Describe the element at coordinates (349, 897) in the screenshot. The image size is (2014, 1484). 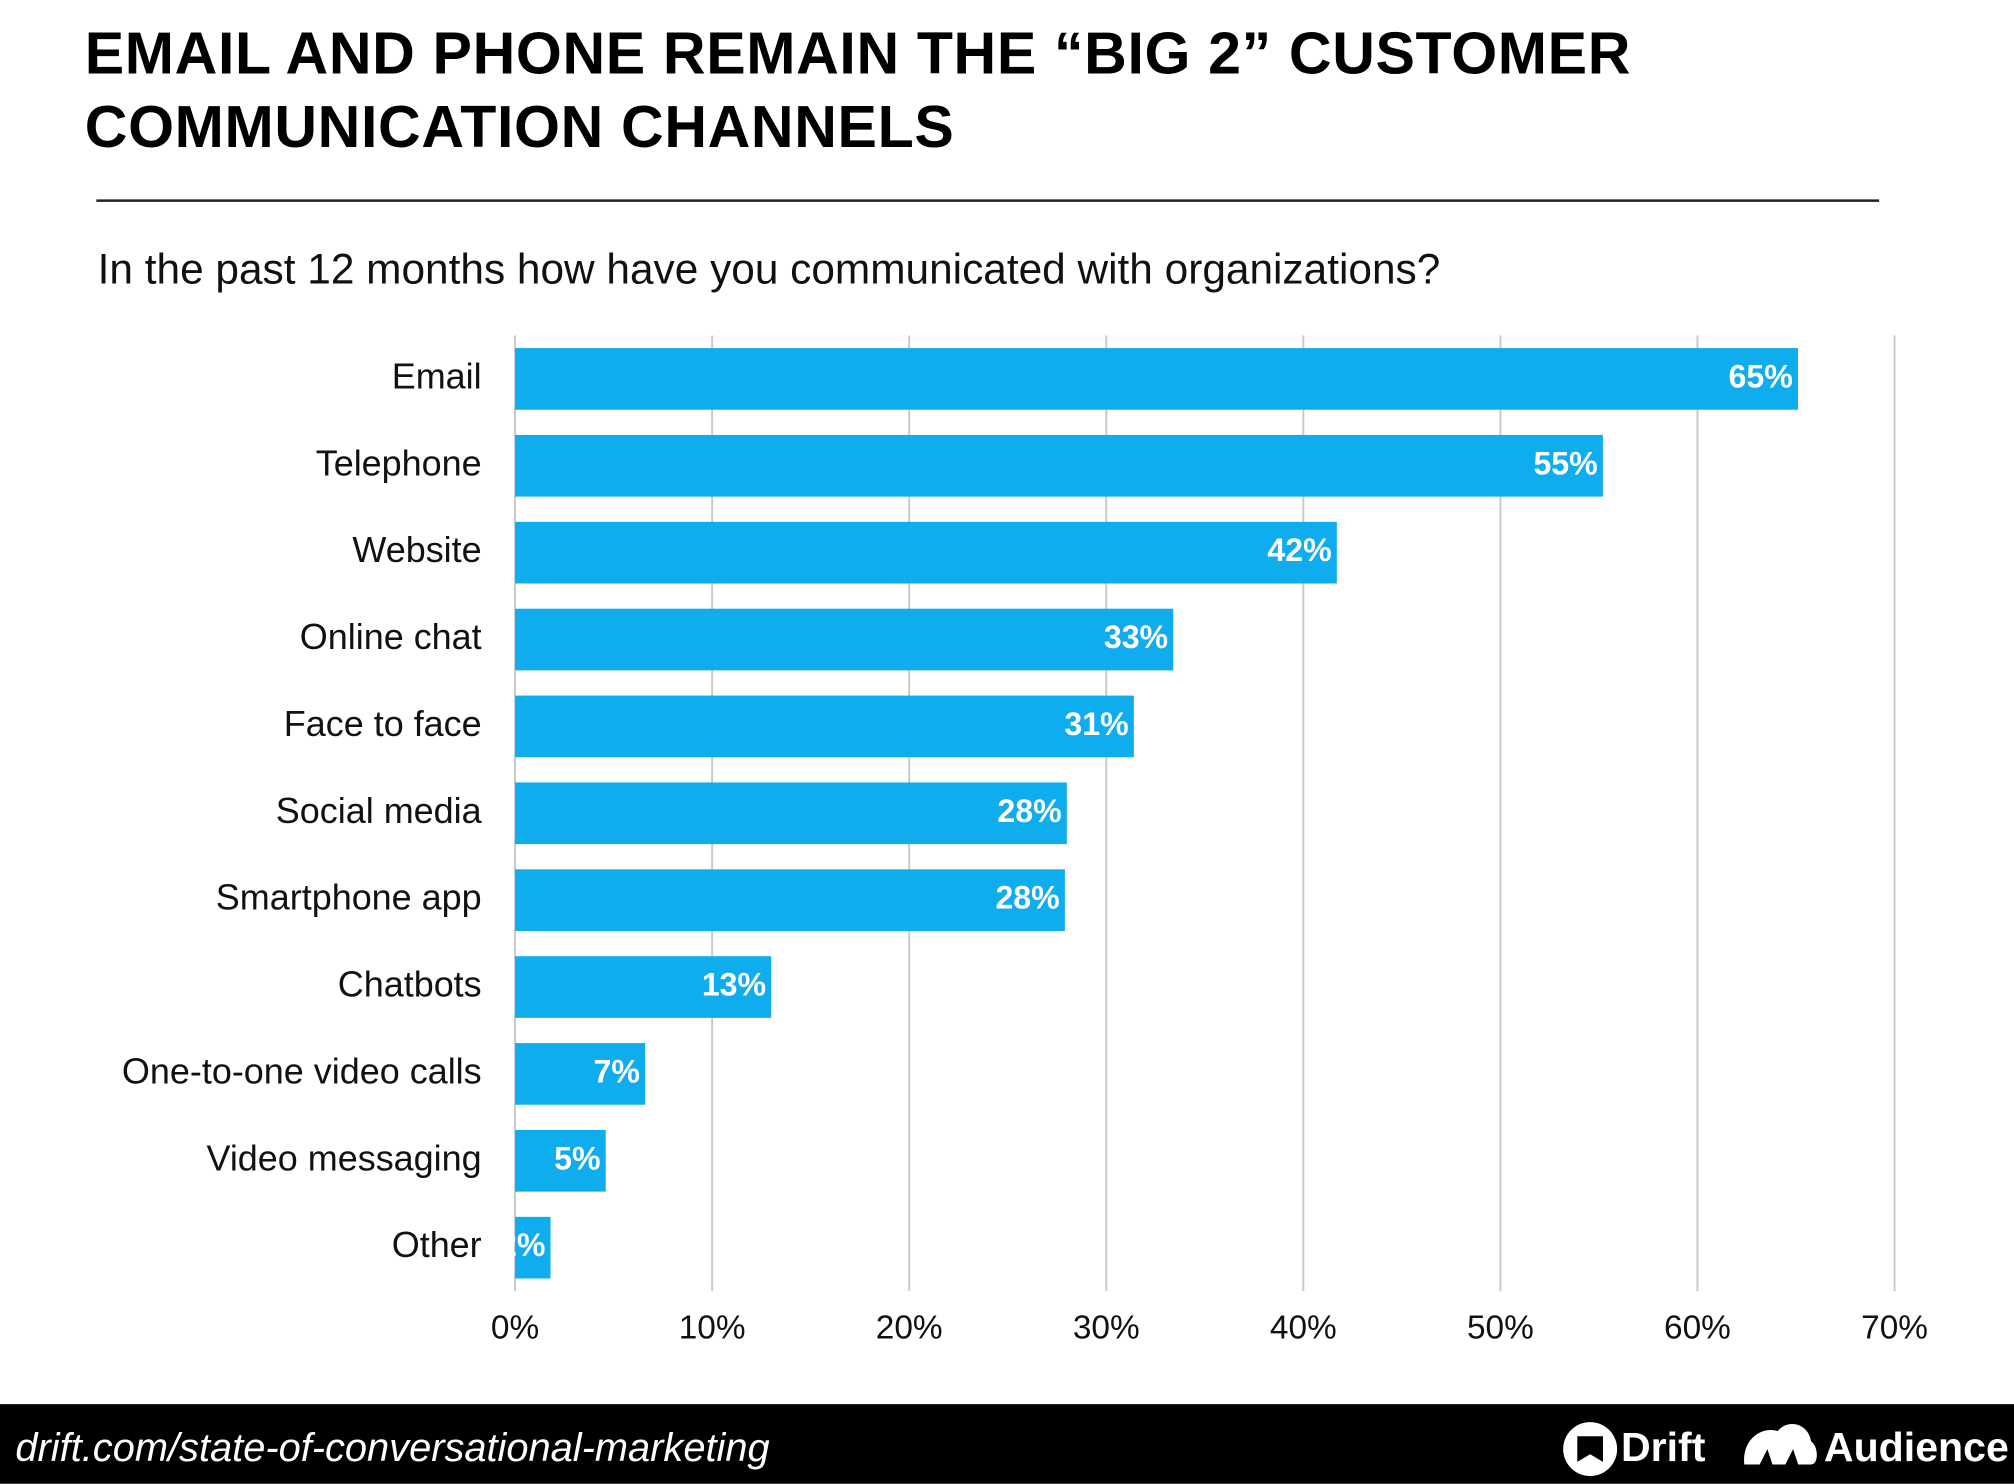
I see `y-tick-label: Smartphone app` at that location.